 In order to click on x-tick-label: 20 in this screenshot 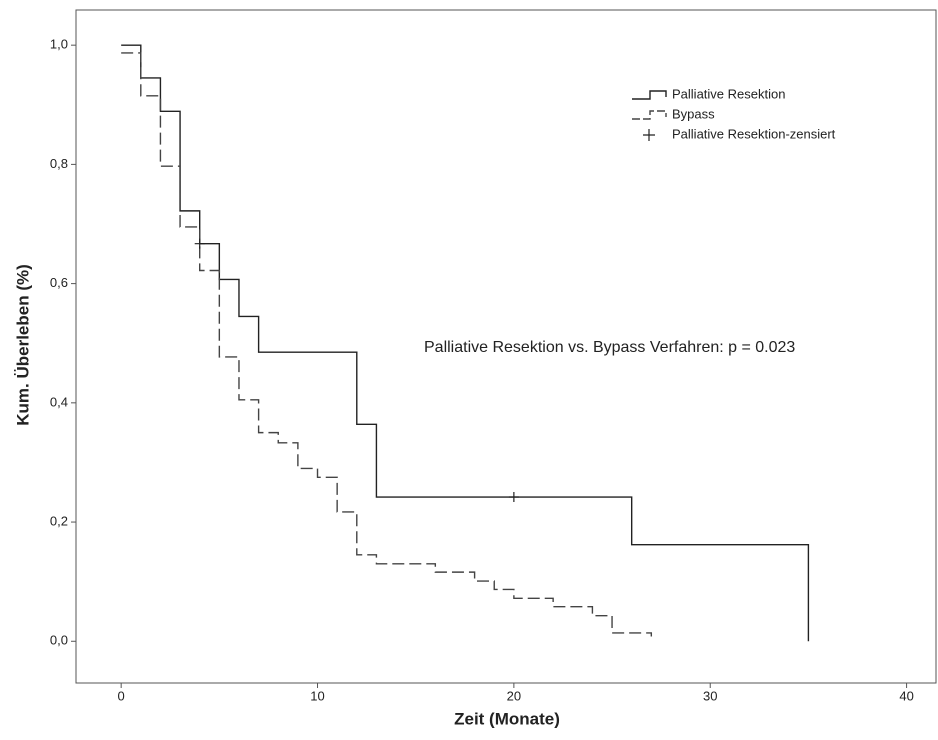, I will do `click(514, 695)`.